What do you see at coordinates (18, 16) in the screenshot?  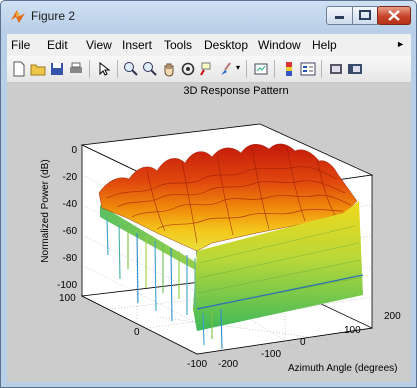 I see `matlab-icon` at bounding box center [18, 16].